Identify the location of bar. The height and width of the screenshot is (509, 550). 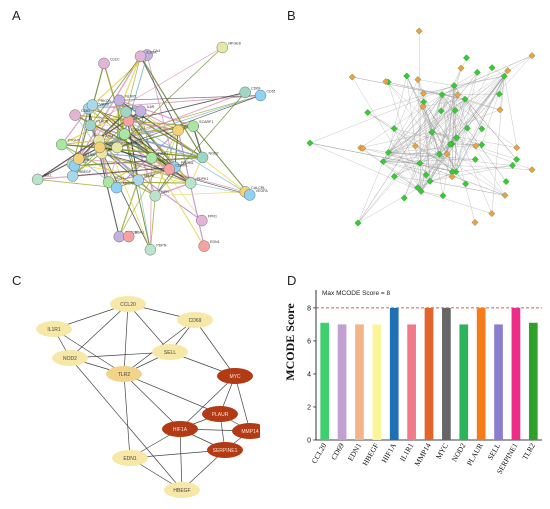
(498, 382).